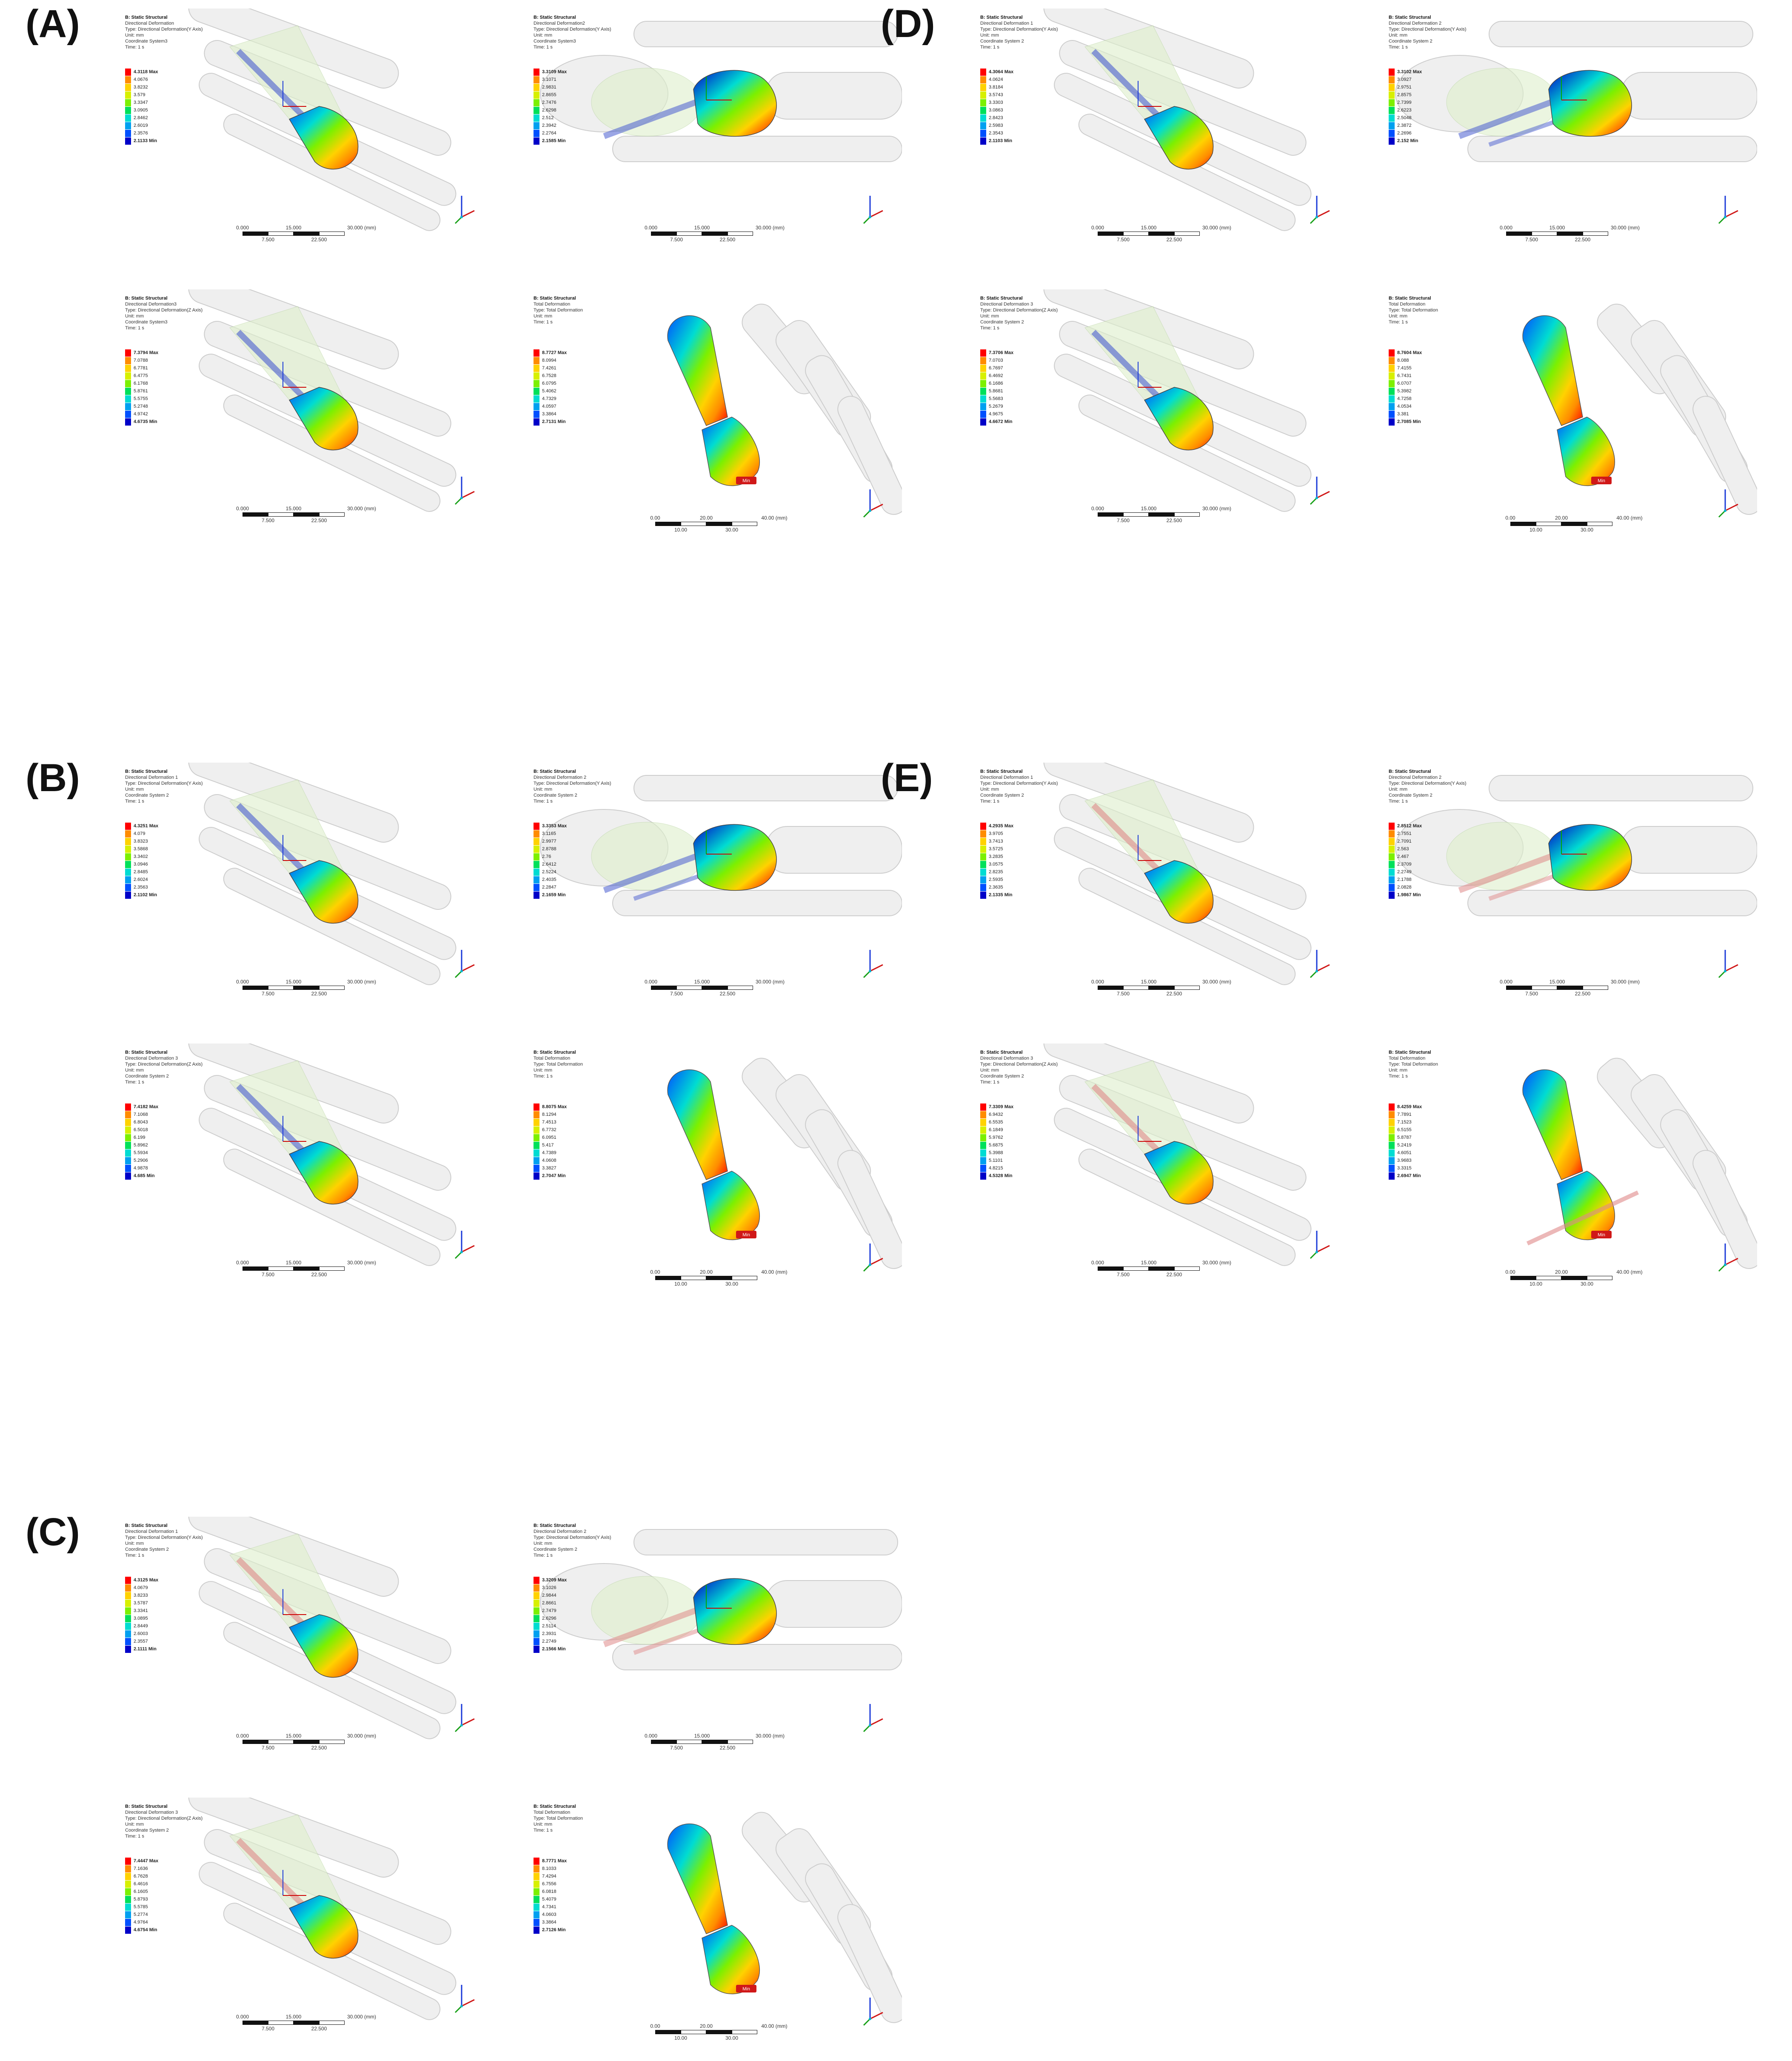 This screenshot has width=1792, height=2061. I want to click on legend-value: 2.5983, so click(996, 126).